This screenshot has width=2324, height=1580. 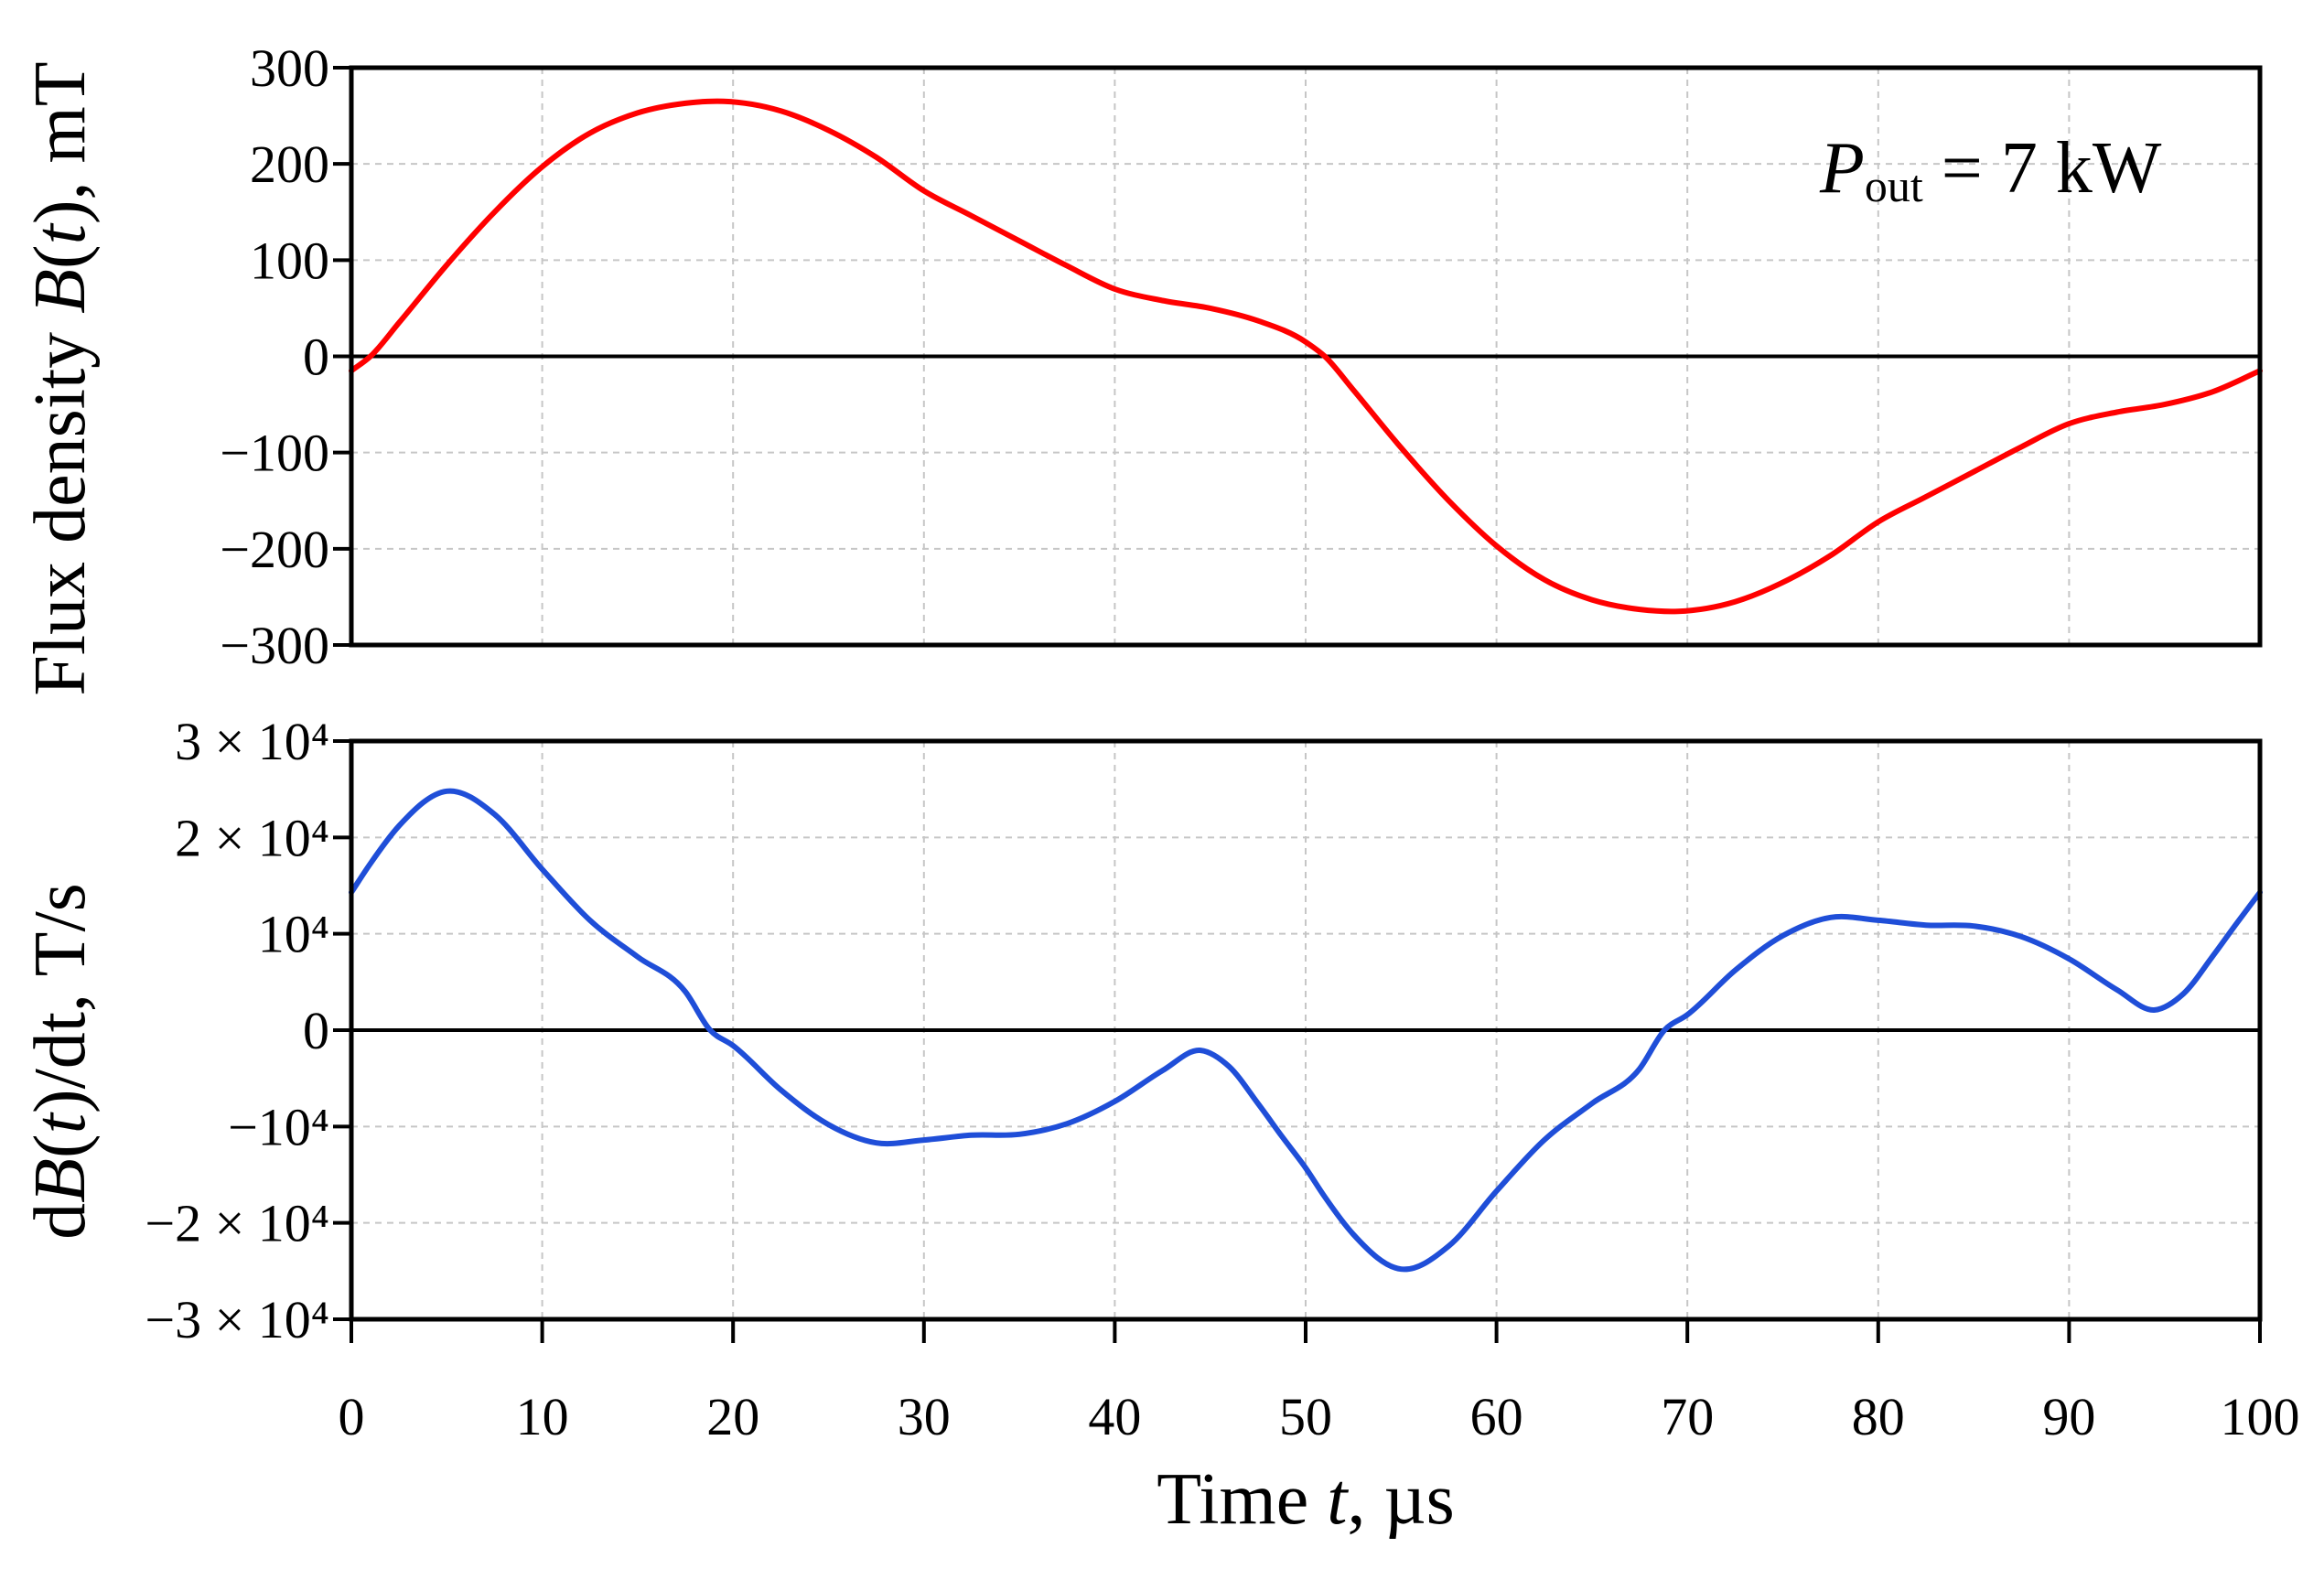 I want to click on flux-density-axis-title: Flux density B(t), mT, so click(x=60, y=378).